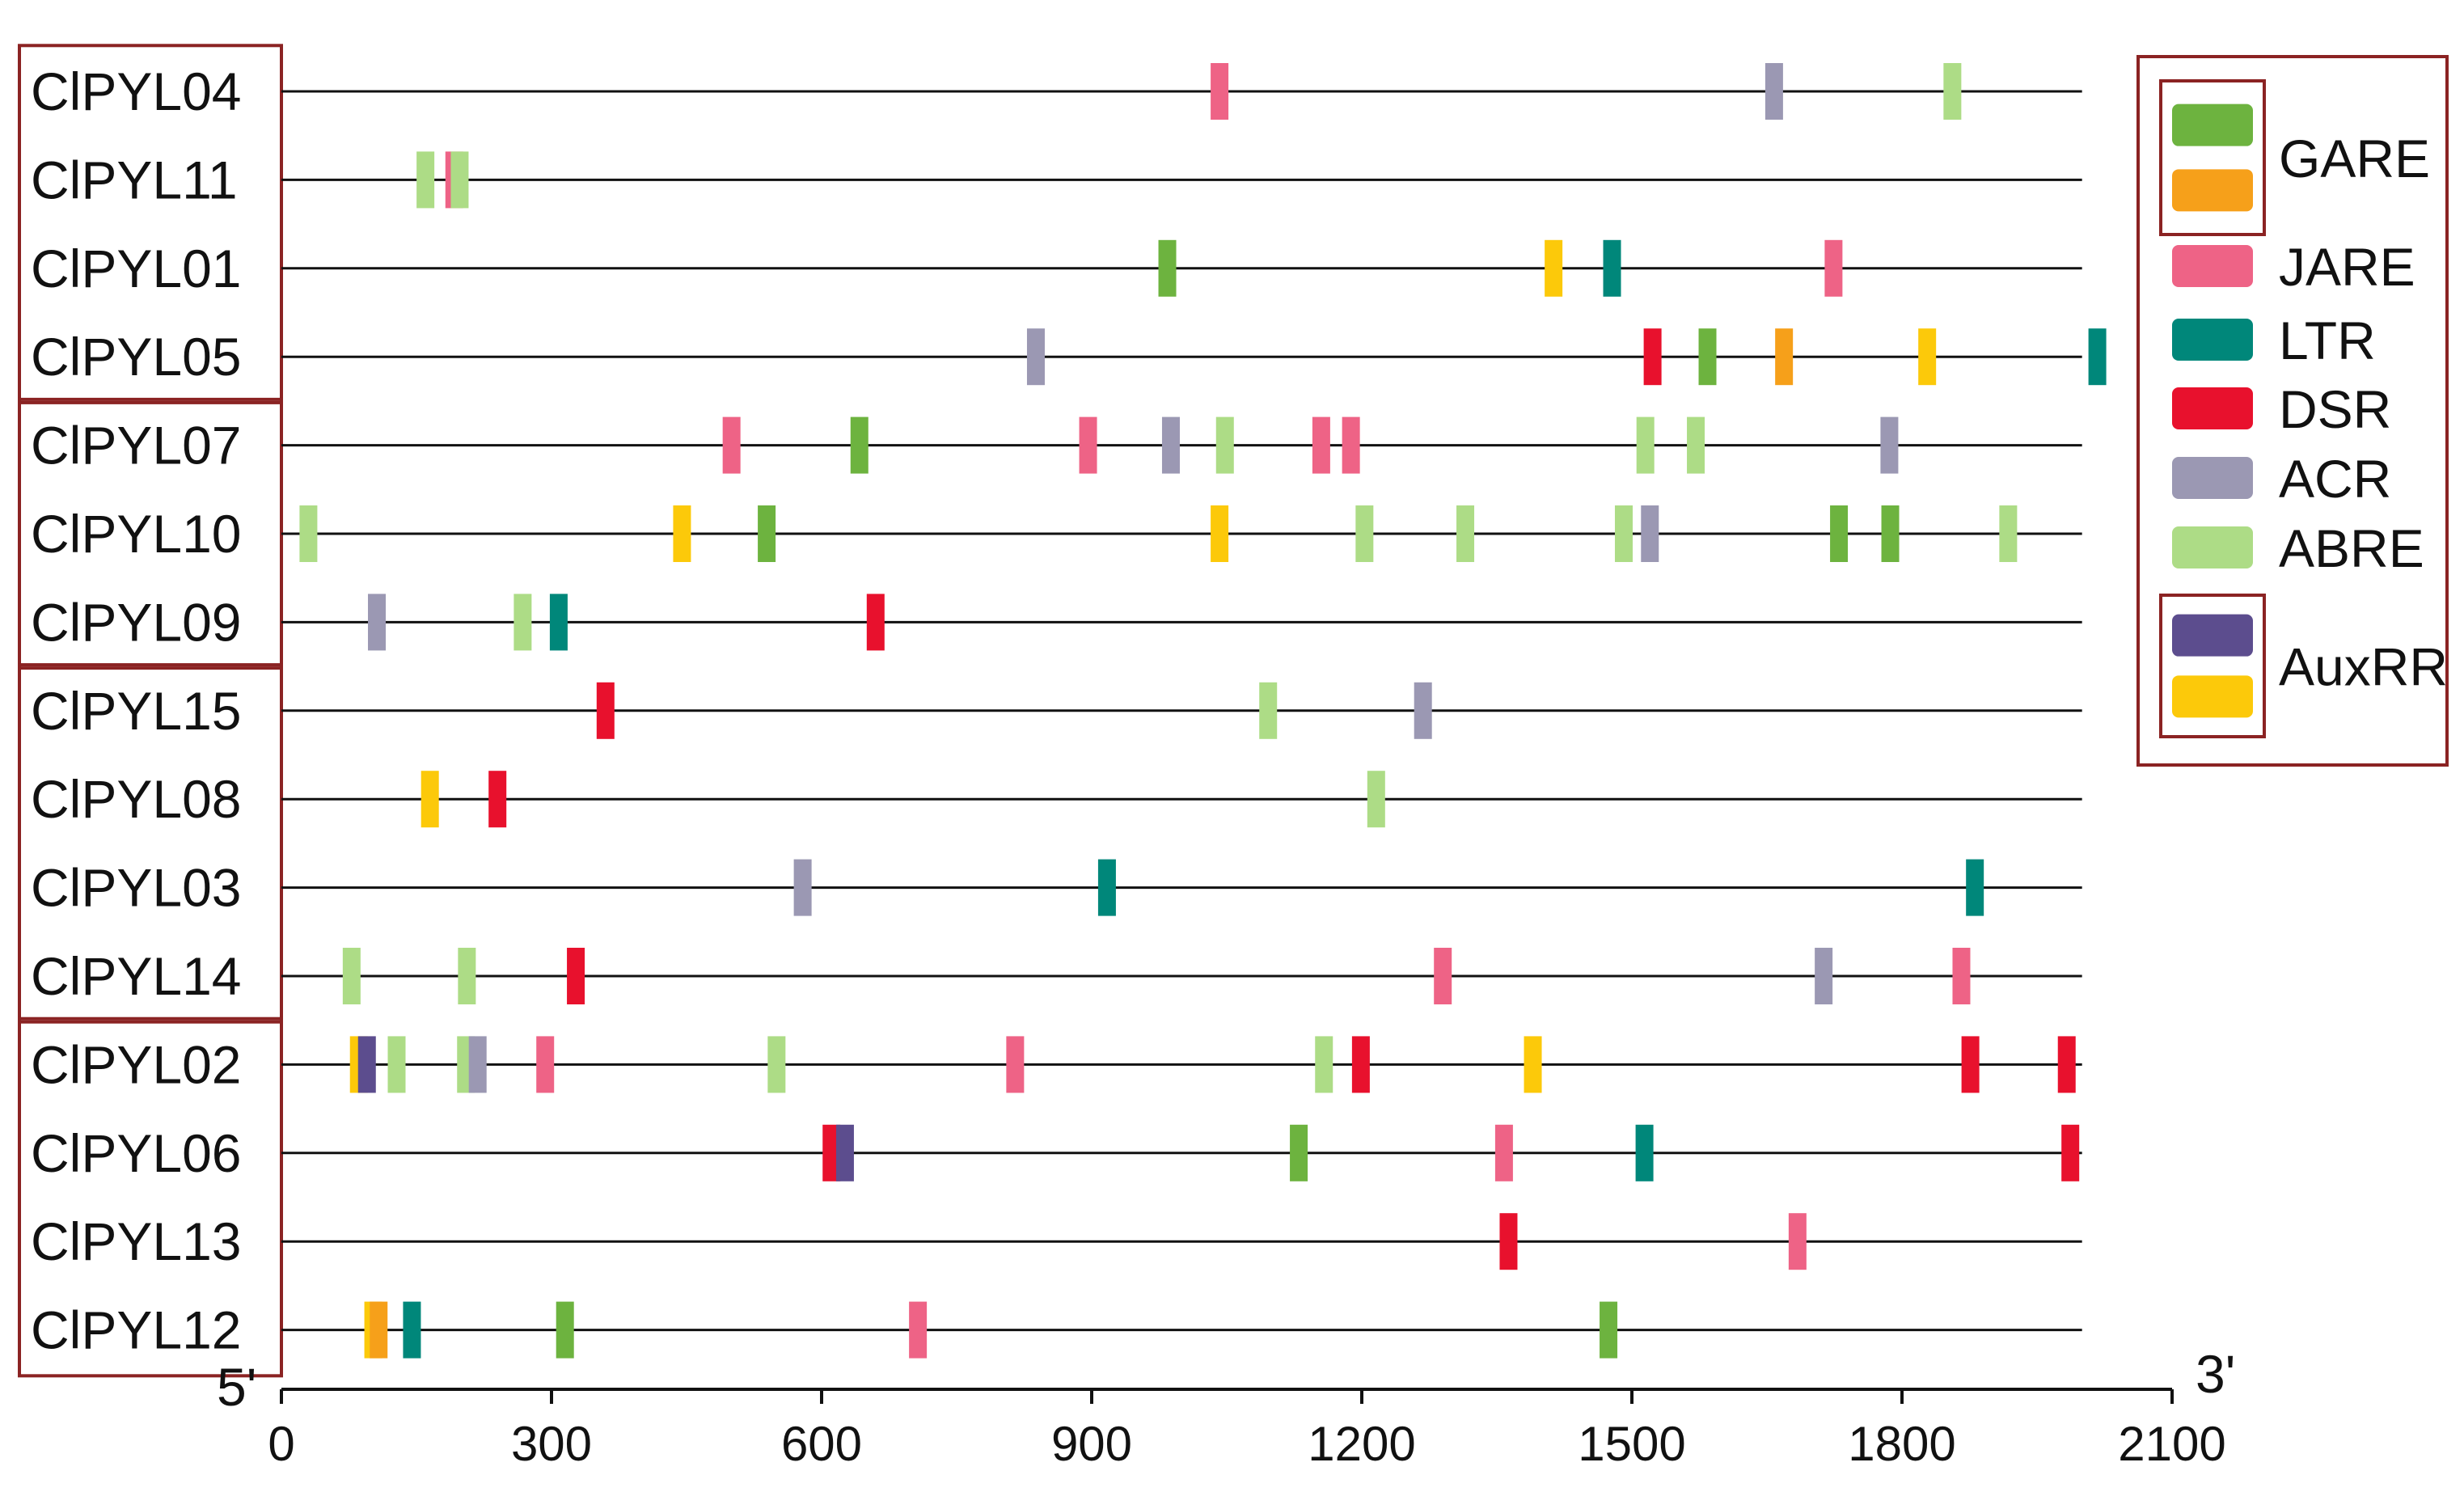 This screenshot has height=1492, width=2464. Describe the element at coordinates (136, 1153) in the screenshot. I see `gene-label: ClPYL06` at that location.